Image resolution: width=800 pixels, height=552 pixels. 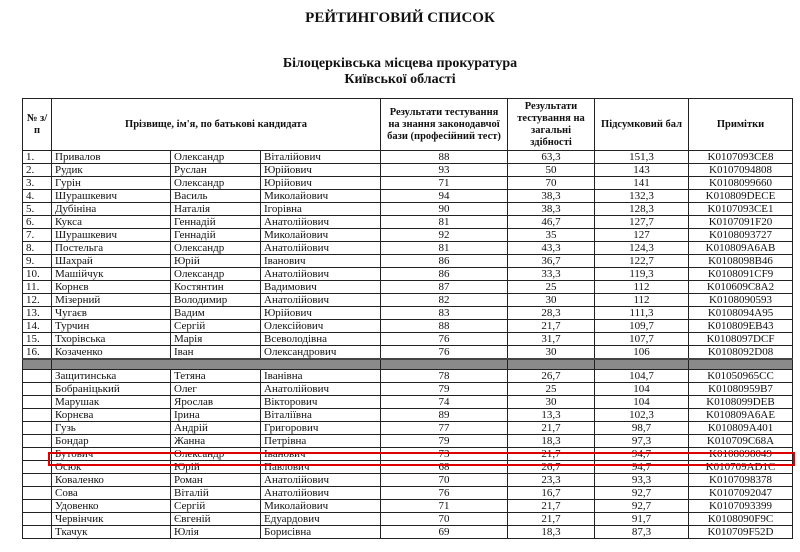 What do you see at coordinates (408, 467) in the screenshot?
I see `table-row: Осюк Юрій Павлович 68 26,7 94,7 K010709AD1C` at bounding box center [408, 467].